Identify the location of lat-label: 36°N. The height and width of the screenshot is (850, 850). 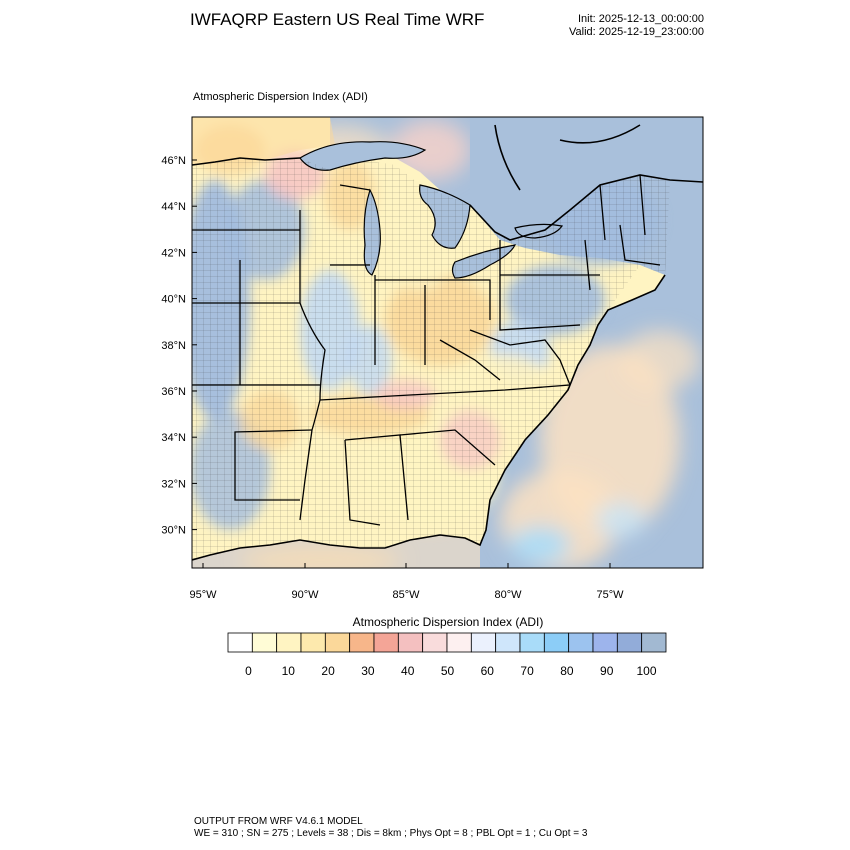
(173, 392).